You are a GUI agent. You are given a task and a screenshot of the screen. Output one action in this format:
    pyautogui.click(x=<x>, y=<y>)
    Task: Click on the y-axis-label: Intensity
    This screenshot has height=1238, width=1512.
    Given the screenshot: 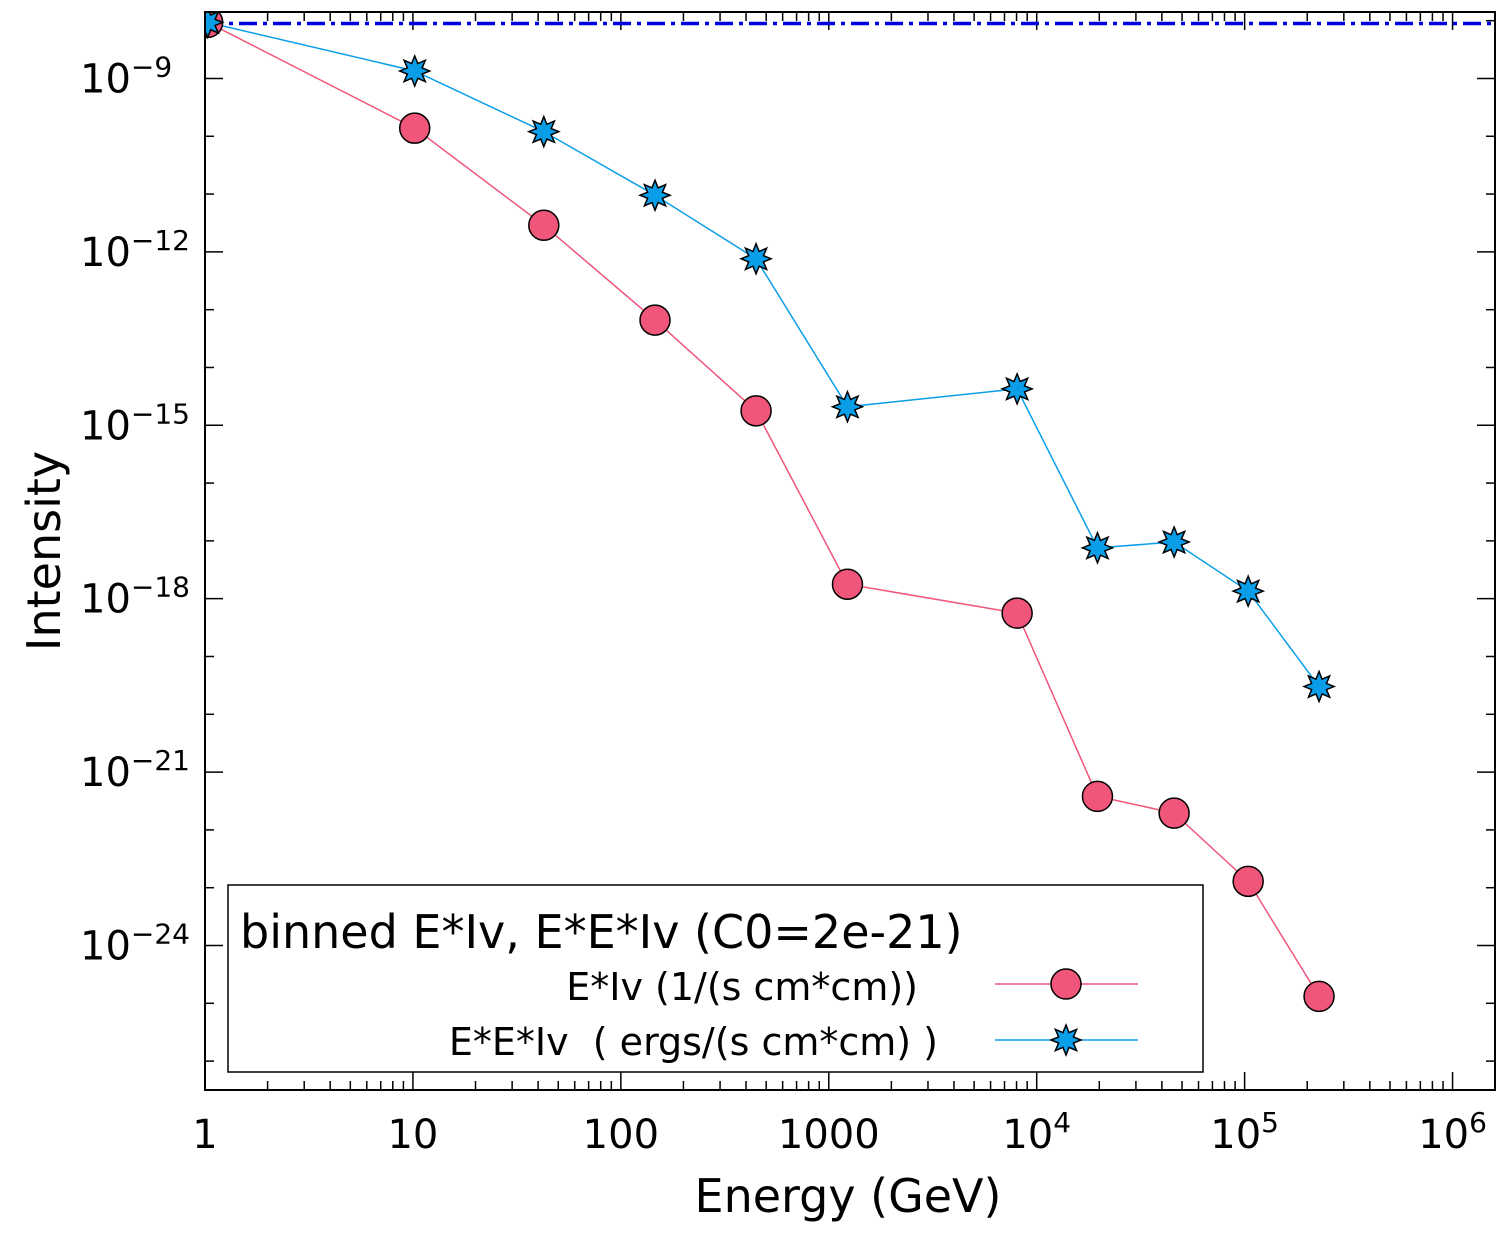 What is the action you would take?
    pyautogui.click(x=44, y=551)
    